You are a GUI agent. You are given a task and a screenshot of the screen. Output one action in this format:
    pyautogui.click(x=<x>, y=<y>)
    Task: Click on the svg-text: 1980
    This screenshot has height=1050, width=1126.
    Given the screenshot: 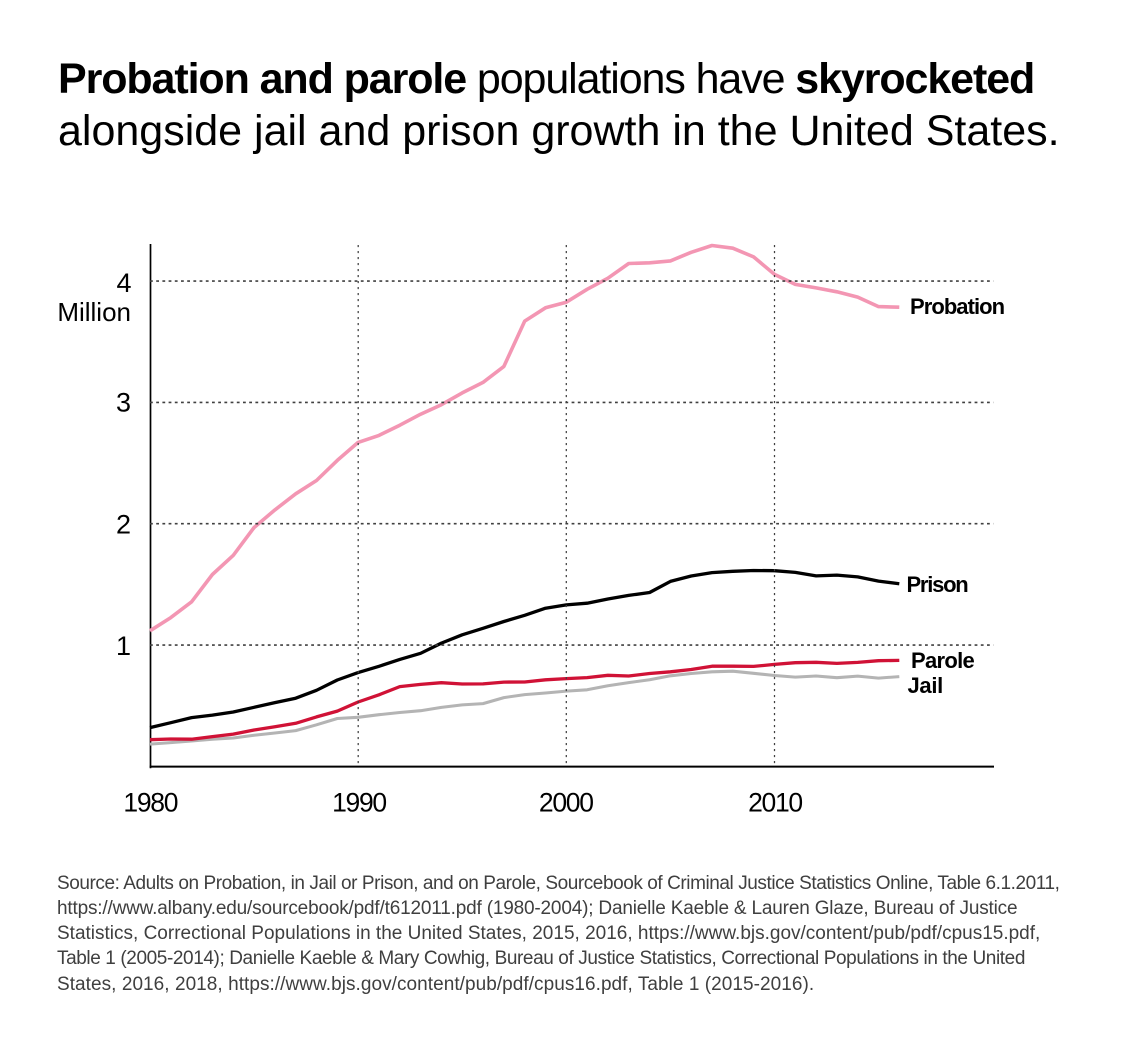 What is the action you would take?
    pyautogui.click(x=150, y=802)
    